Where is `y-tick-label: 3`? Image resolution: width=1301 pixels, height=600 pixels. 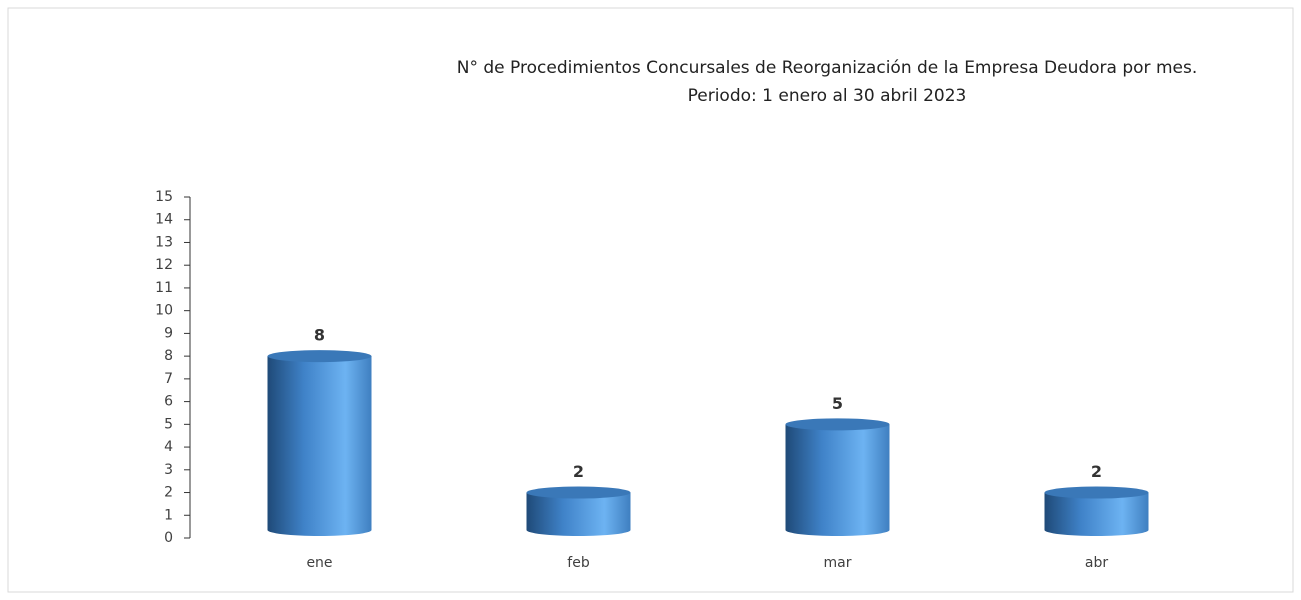
y-tick-label: 3 is located at coordinates (168, 470).